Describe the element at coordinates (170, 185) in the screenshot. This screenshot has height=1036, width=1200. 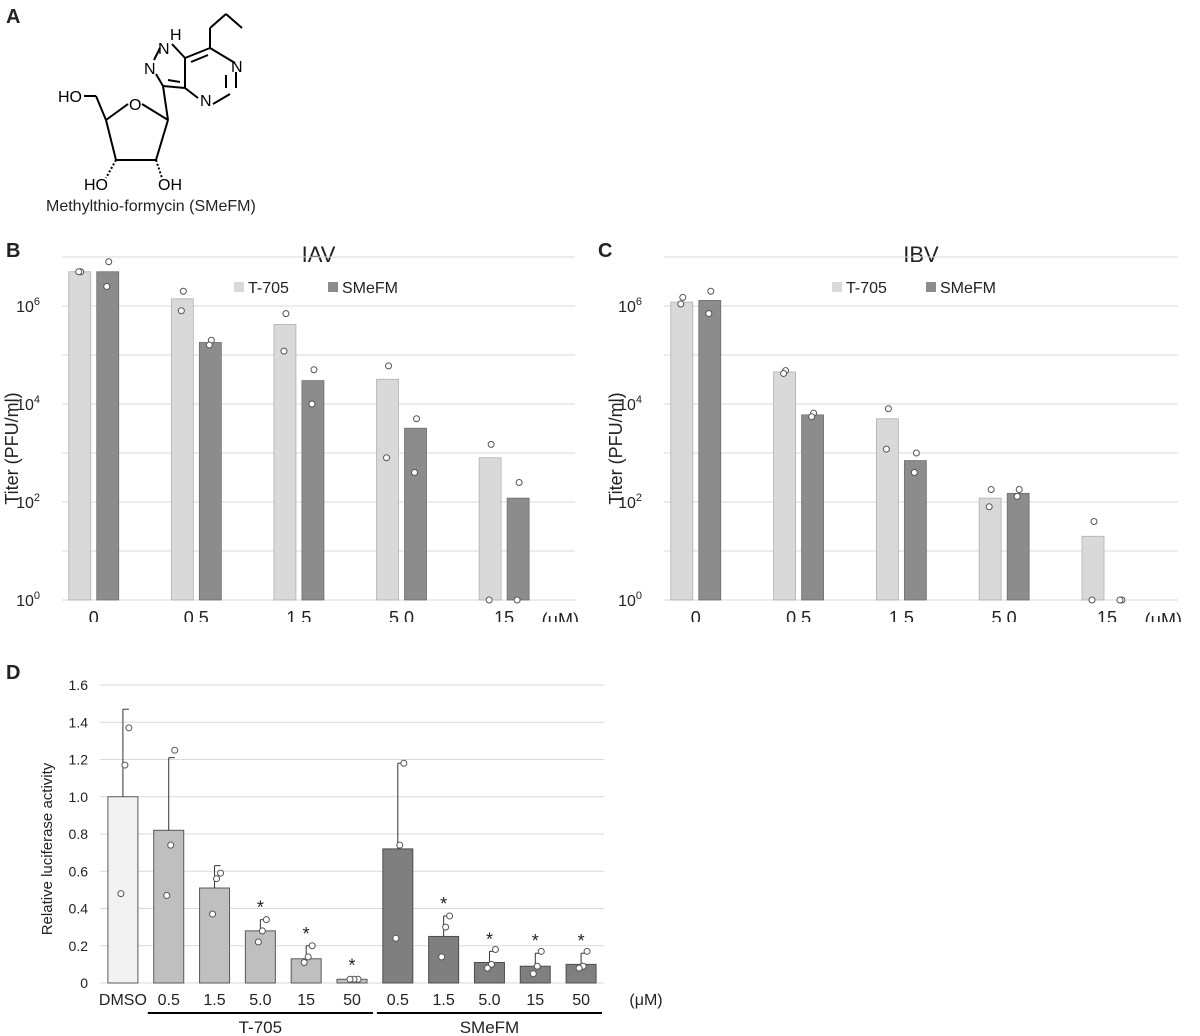
I see `atom-oh-bottom: OH` at that location.